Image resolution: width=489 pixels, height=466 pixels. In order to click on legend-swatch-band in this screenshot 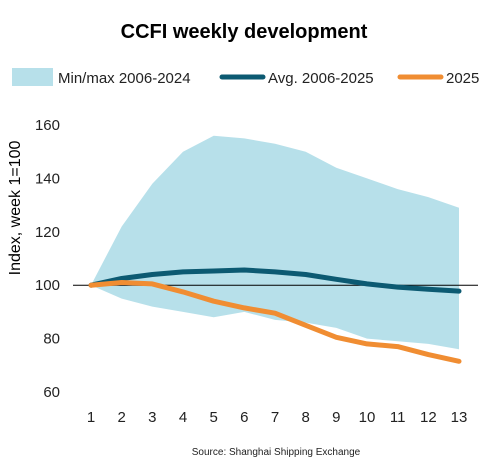, I will do `click(32, 77)`.